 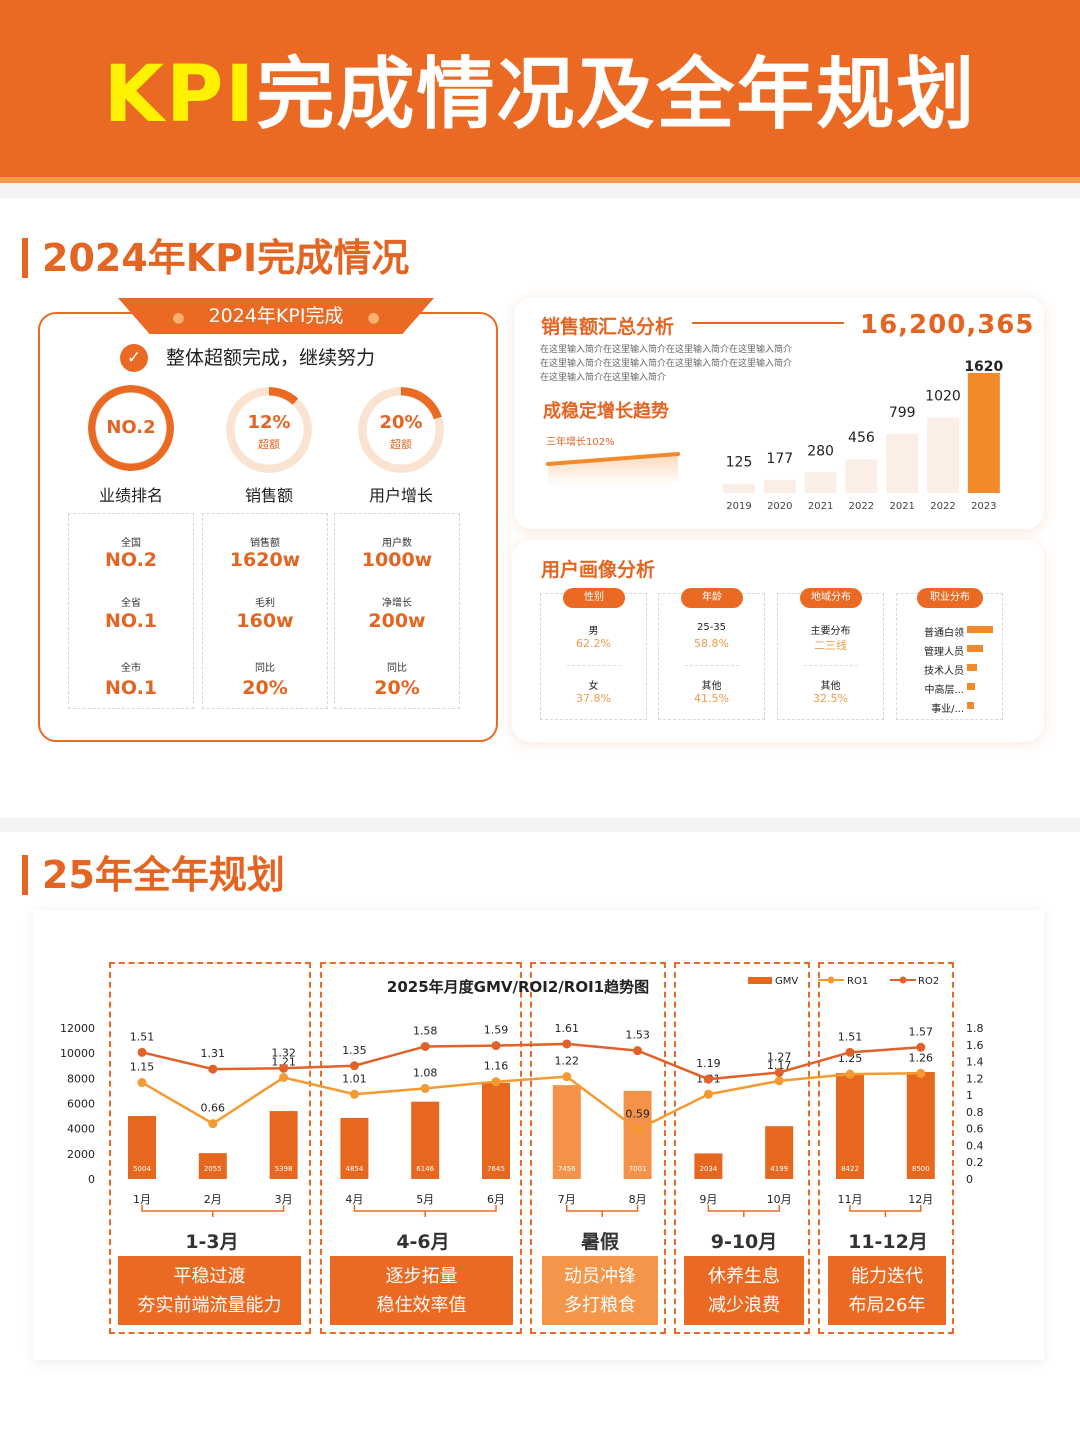 I want to click on y-right-tick: 1.6, so click(x=975, y=1045).